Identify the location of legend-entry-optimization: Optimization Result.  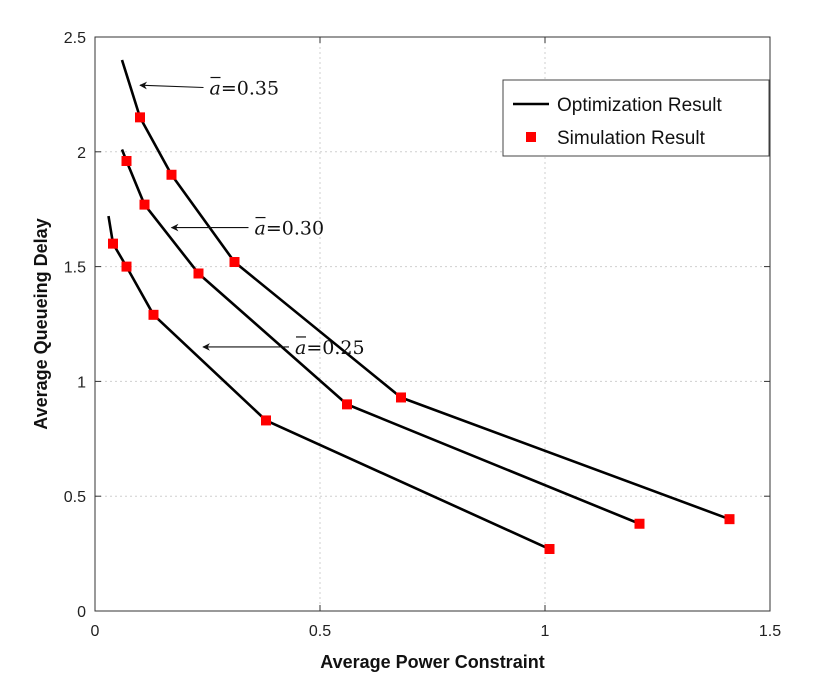
(639, 105).